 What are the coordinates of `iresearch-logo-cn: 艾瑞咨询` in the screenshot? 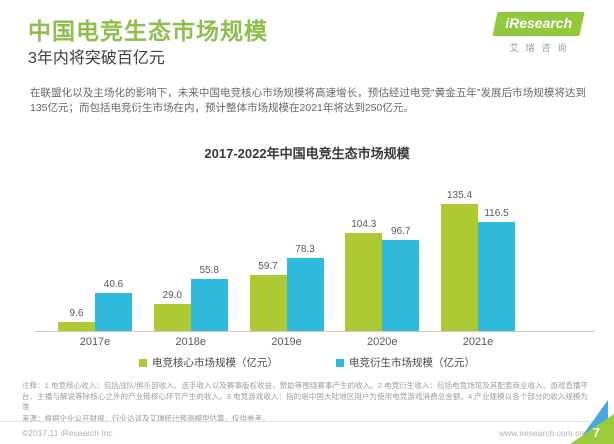 It's located at (541, 48).